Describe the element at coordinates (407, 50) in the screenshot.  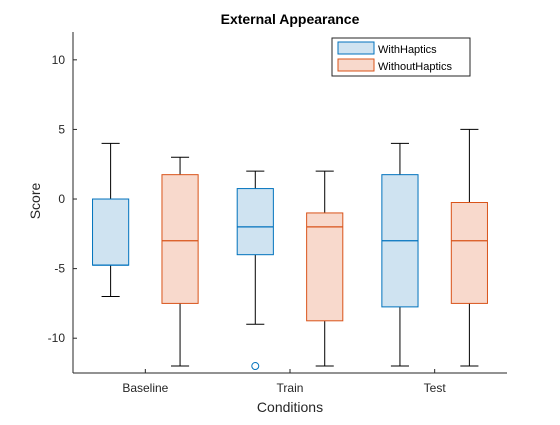
I see `legend-label: WithHaptics` at that location.